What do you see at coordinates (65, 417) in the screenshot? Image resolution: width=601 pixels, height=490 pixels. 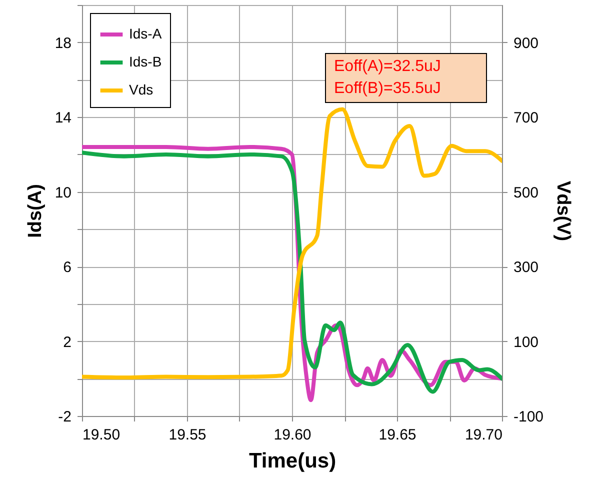 I see `y-tick-label: -2` at bounding box center [65, 417].